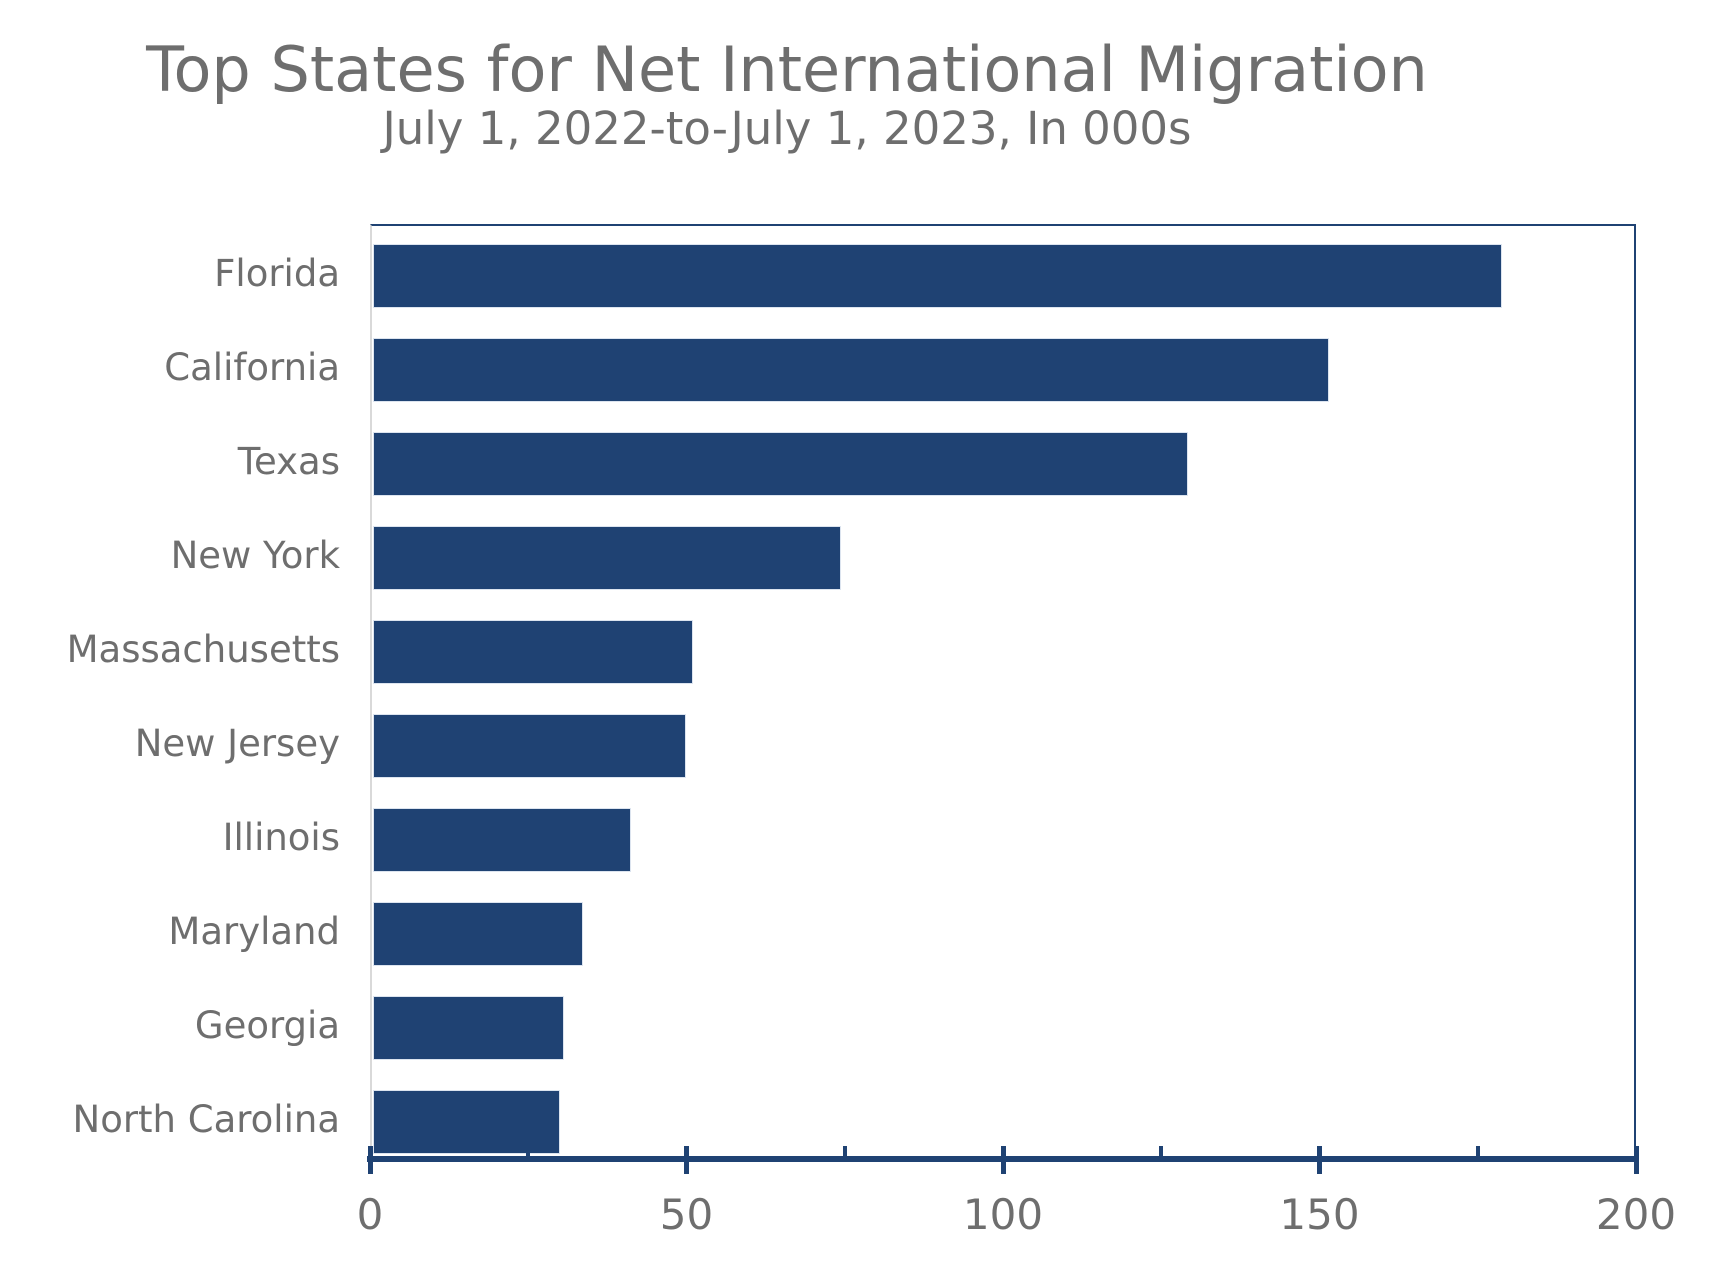 This screenshot has height=1267, width=1722. Describe the element at coordinates (478, 934) in the screenshot. I see `bar-maryland` at that location.